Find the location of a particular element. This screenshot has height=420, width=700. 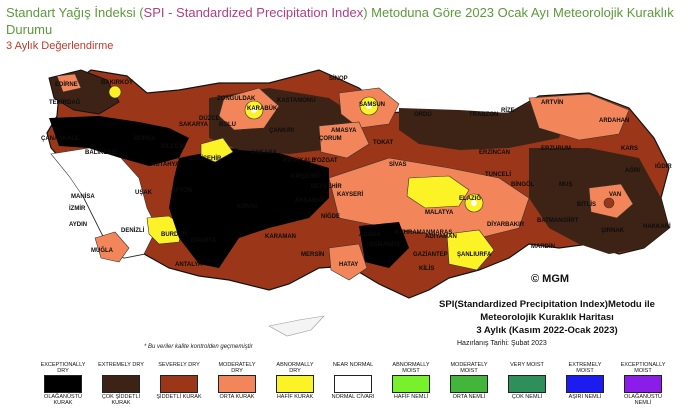

artvin-orange is located at coordinates (579, 117).